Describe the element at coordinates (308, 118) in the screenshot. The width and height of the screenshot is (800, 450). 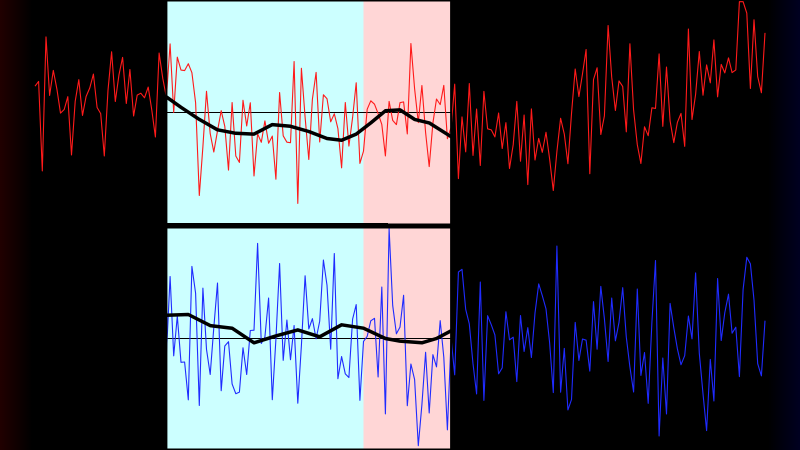
I see `top-panel-smoothed-series` at that location.